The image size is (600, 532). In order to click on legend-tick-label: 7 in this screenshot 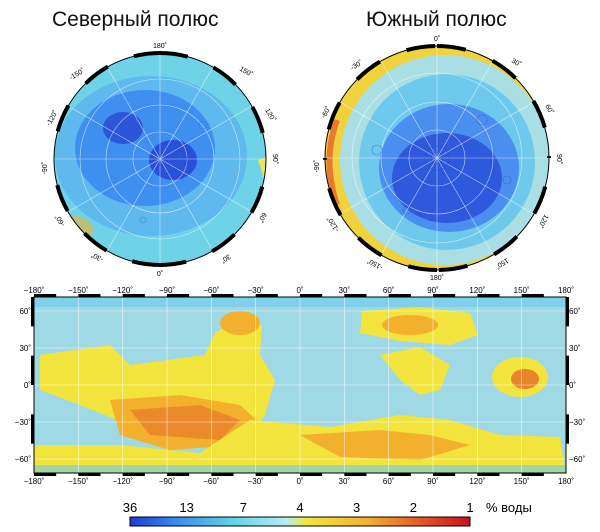, I will do `click(243, 507)`.